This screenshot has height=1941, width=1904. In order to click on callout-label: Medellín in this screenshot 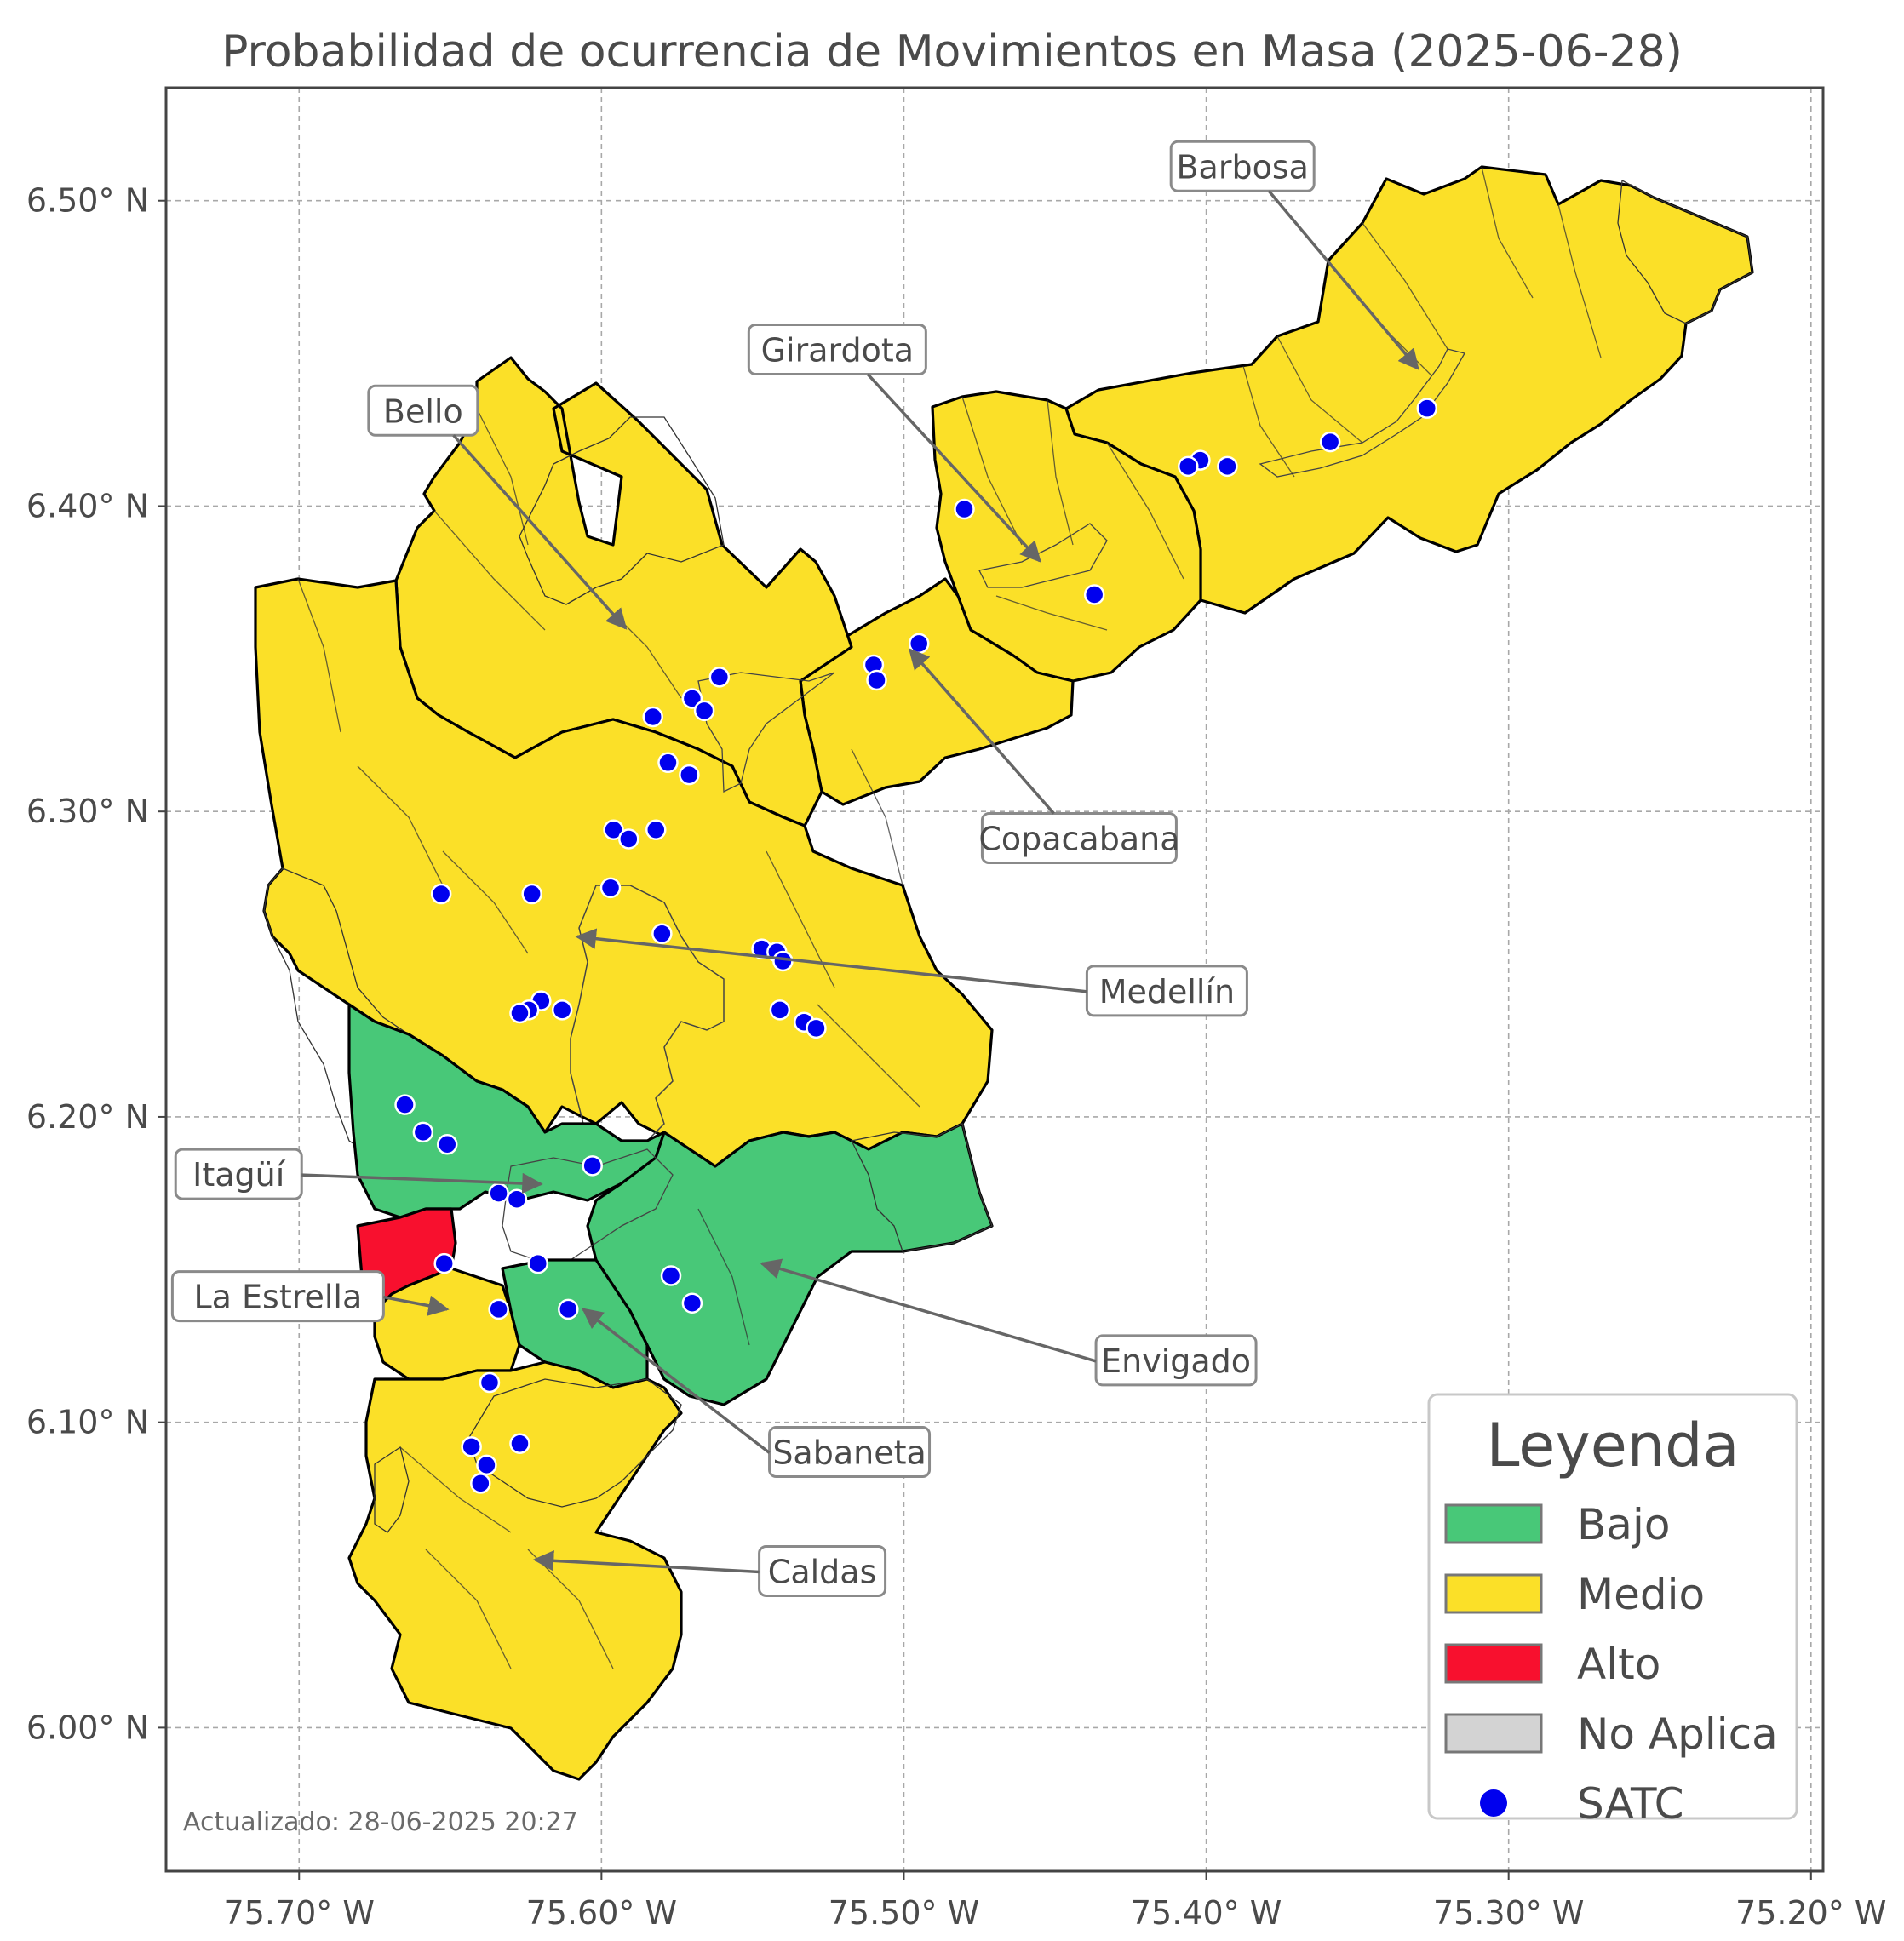, I will do `click(1167, 992)`.